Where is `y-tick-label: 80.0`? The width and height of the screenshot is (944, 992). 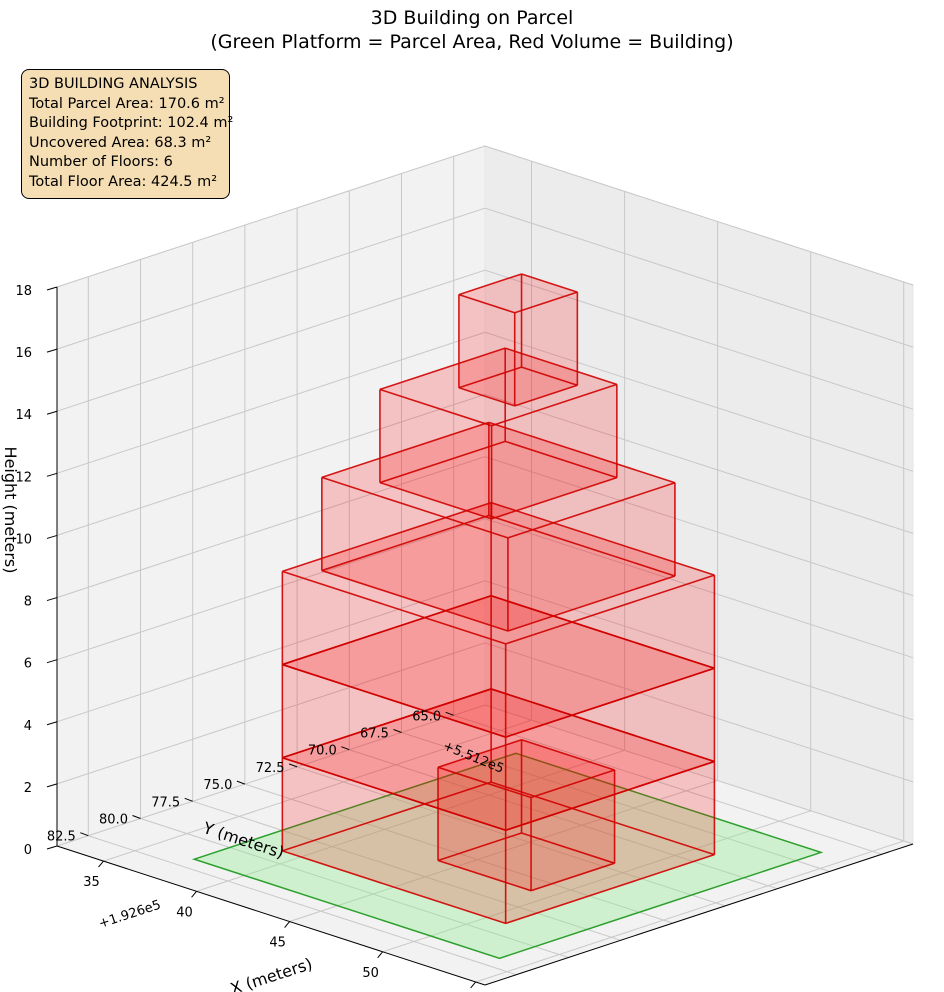 y-tick-label: 80.0 is located at coordinates (113, 819).